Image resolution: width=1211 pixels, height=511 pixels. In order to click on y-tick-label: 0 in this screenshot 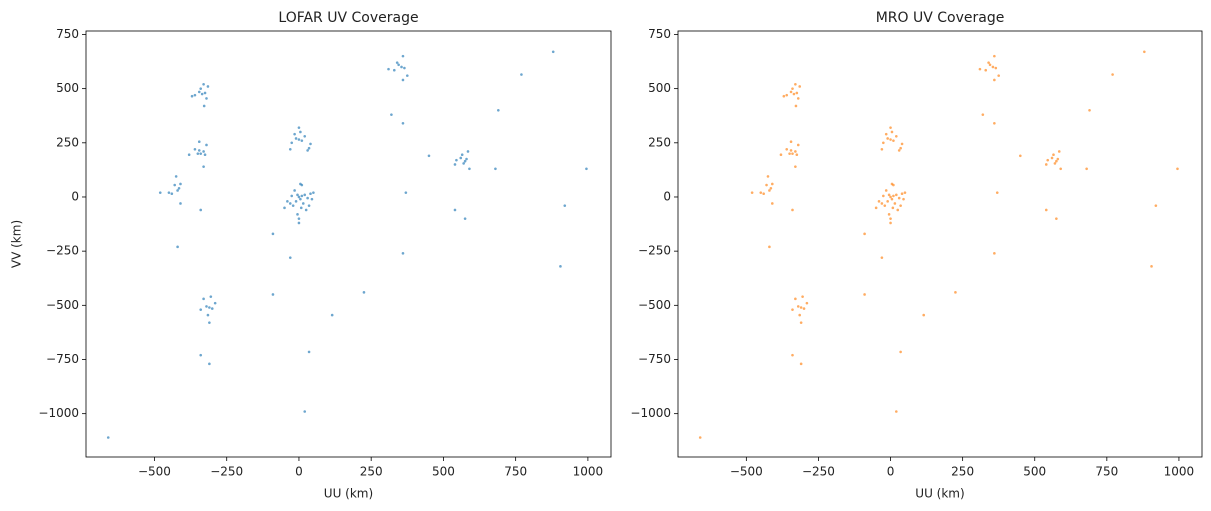, I will do `click(667, 196)`.